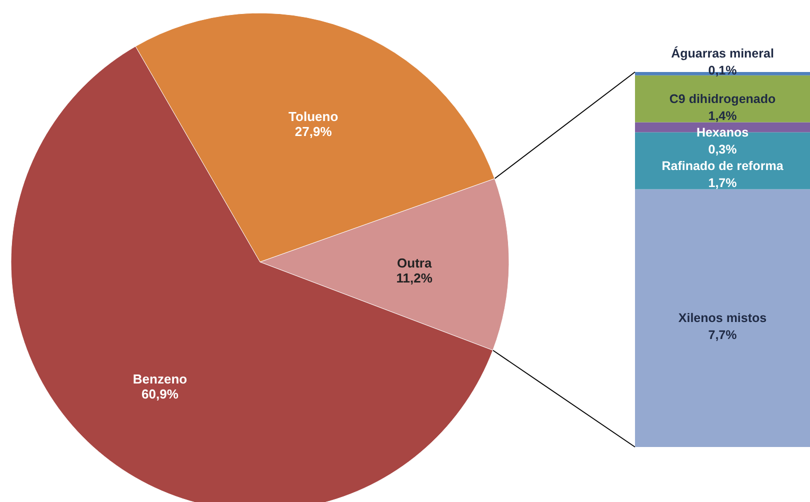 This screenshot has width=810, height=502. Describe the element at coordinates (722, 53) in the screenshot. I see `series-label: Águarras mineral` at that location.